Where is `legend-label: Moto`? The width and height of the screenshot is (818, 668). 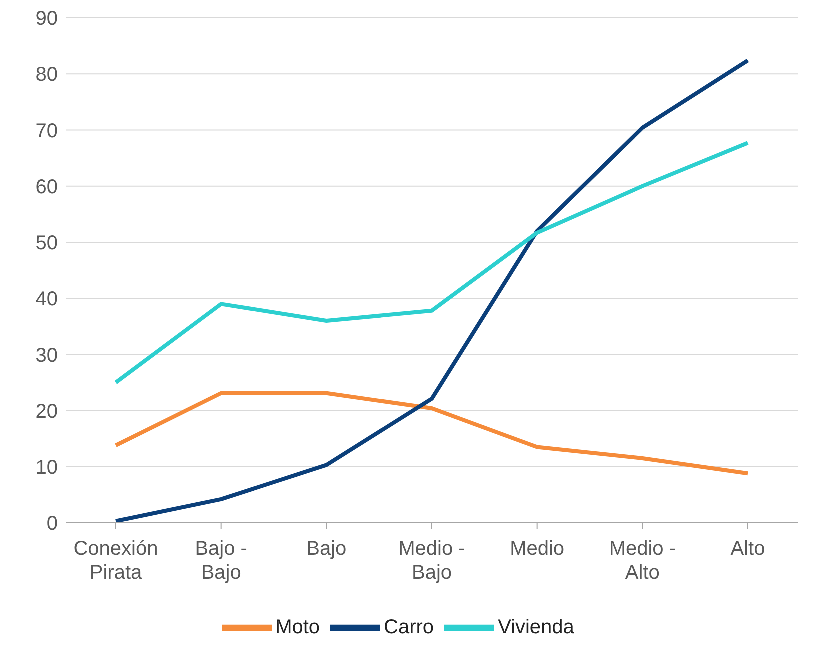
legend-label: Moto is located at coordinates (298, 627).